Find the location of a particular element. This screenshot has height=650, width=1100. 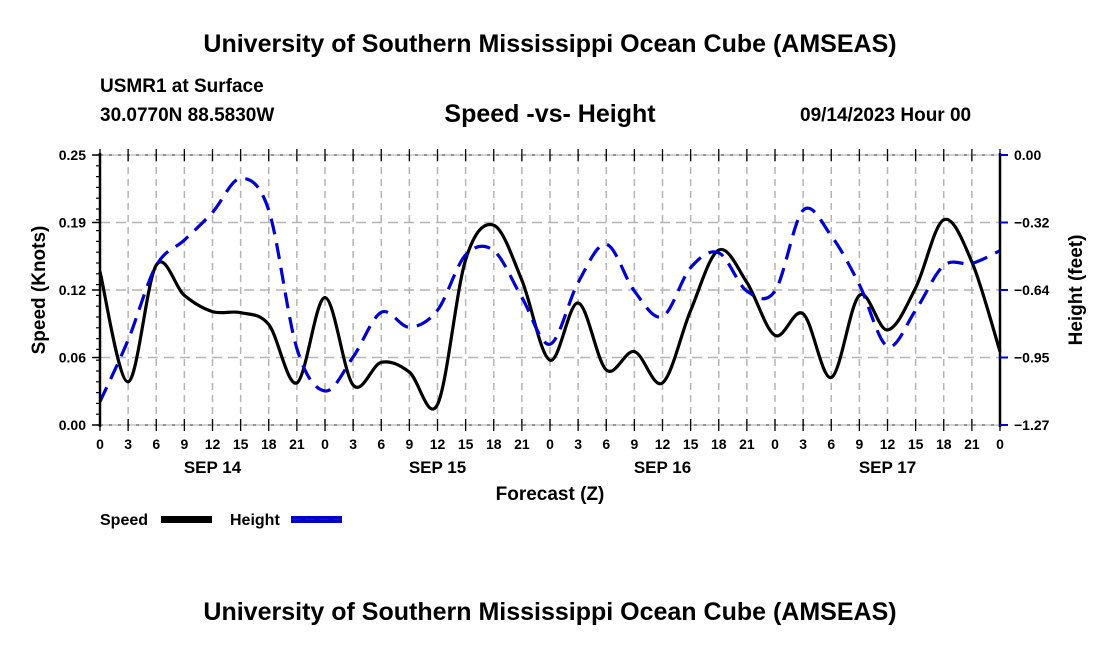

y2-tick-label: −1.27 is located at coordinates (1032, 425).